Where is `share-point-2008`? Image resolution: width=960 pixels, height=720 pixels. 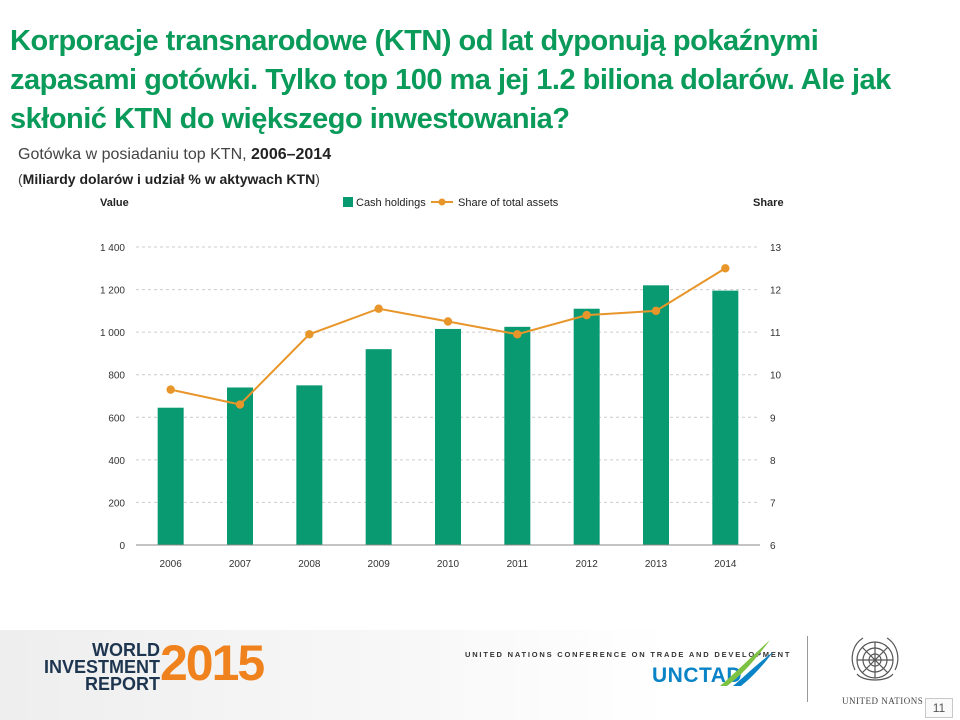 share-point-2008 is located at coordinates (309, 334).